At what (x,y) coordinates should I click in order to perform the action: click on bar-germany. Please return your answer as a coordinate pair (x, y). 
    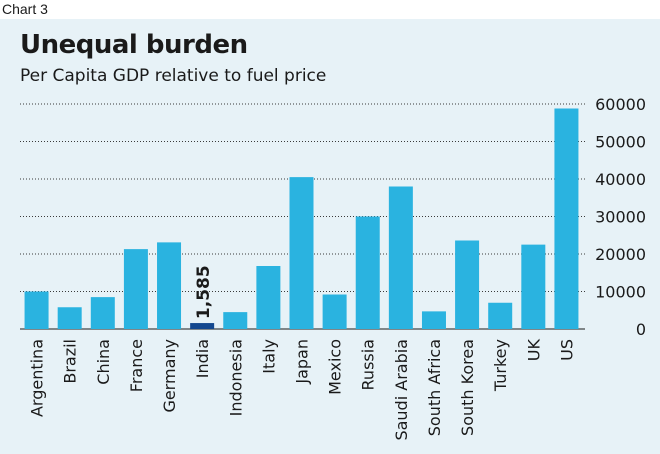
    Looking at the image, I should click on (169, 285).